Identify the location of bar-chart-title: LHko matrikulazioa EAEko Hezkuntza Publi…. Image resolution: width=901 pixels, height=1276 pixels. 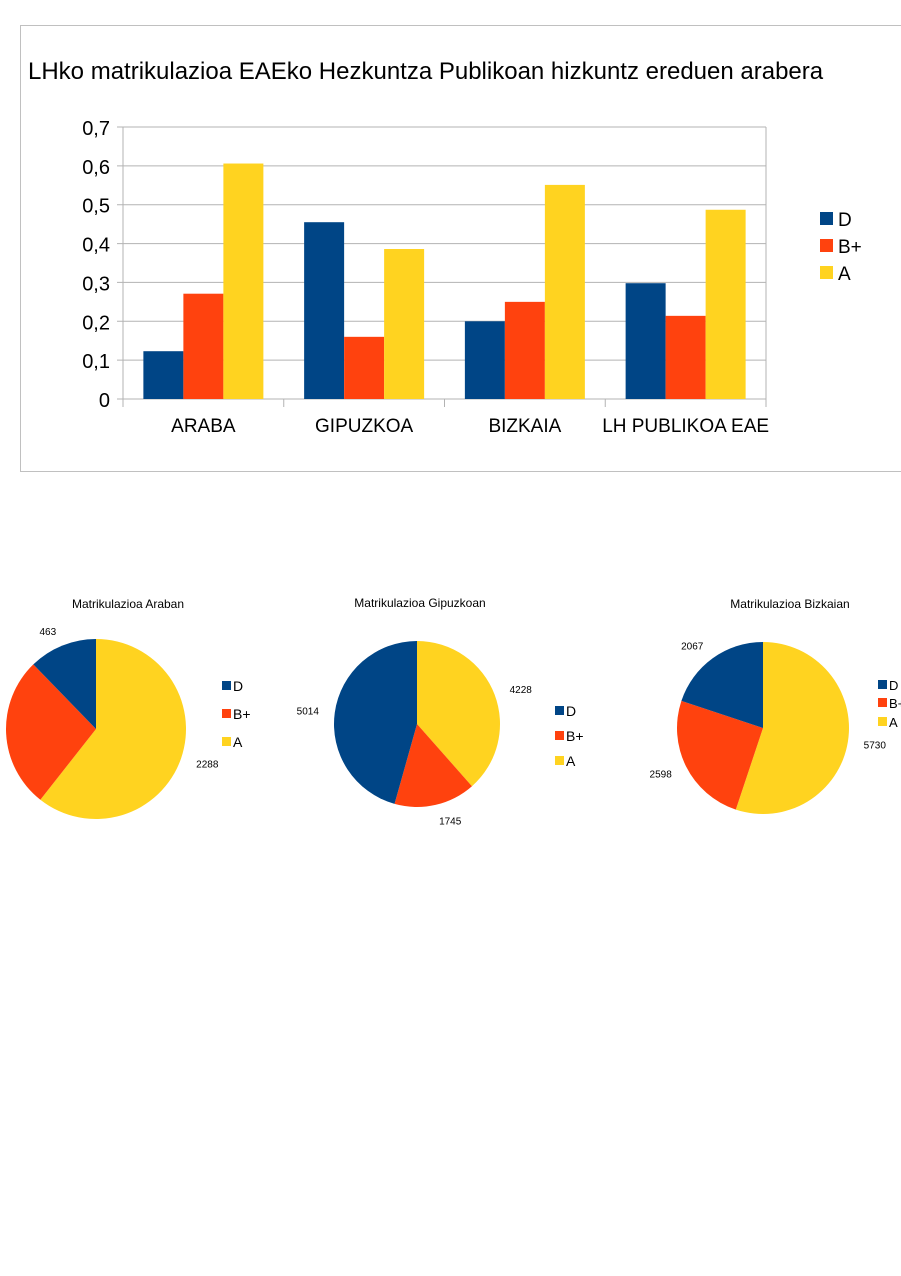
(426, 71).